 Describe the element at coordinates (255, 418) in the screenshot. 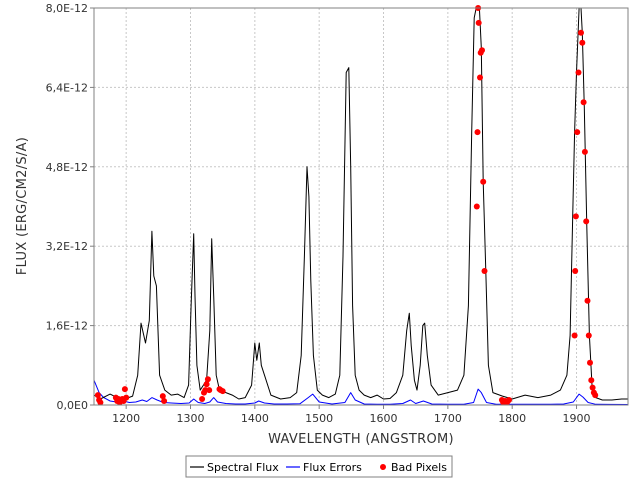

I see `x-tick-label-2: 1400` at that location.